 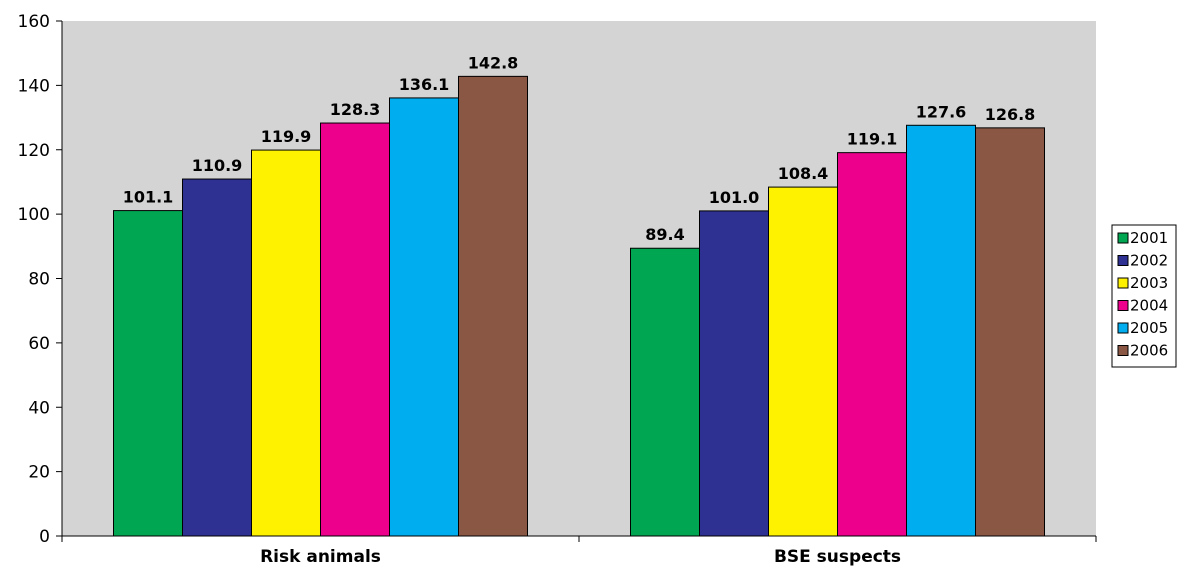 What do you see at coordinates (320, 557) in the screenshot?
I see `x-category-label: Risk animals` at bounding box center [320, 557].